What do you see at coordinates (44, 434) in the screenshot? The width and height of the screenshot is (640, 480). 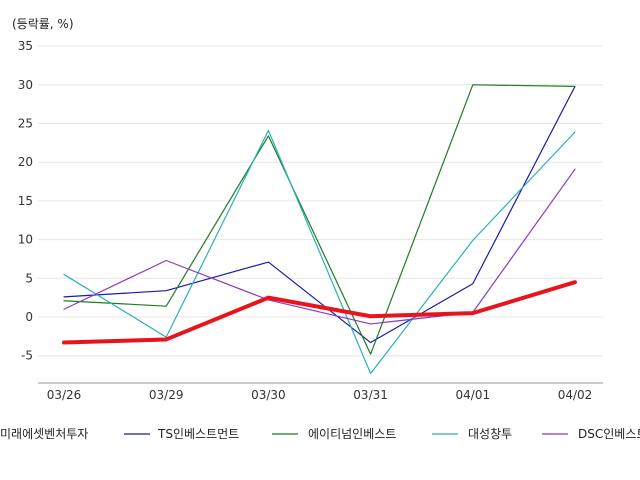 I see `legend-label: 미래에셋벤처투자` at bounding box center [44, 434].